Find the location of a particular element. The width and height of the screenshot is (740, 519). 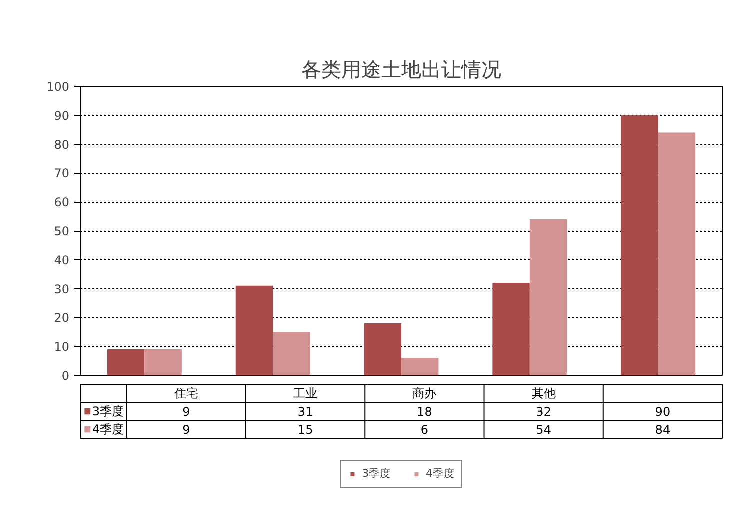

y-tick-label: 40 is located at coordinates (62, 260).